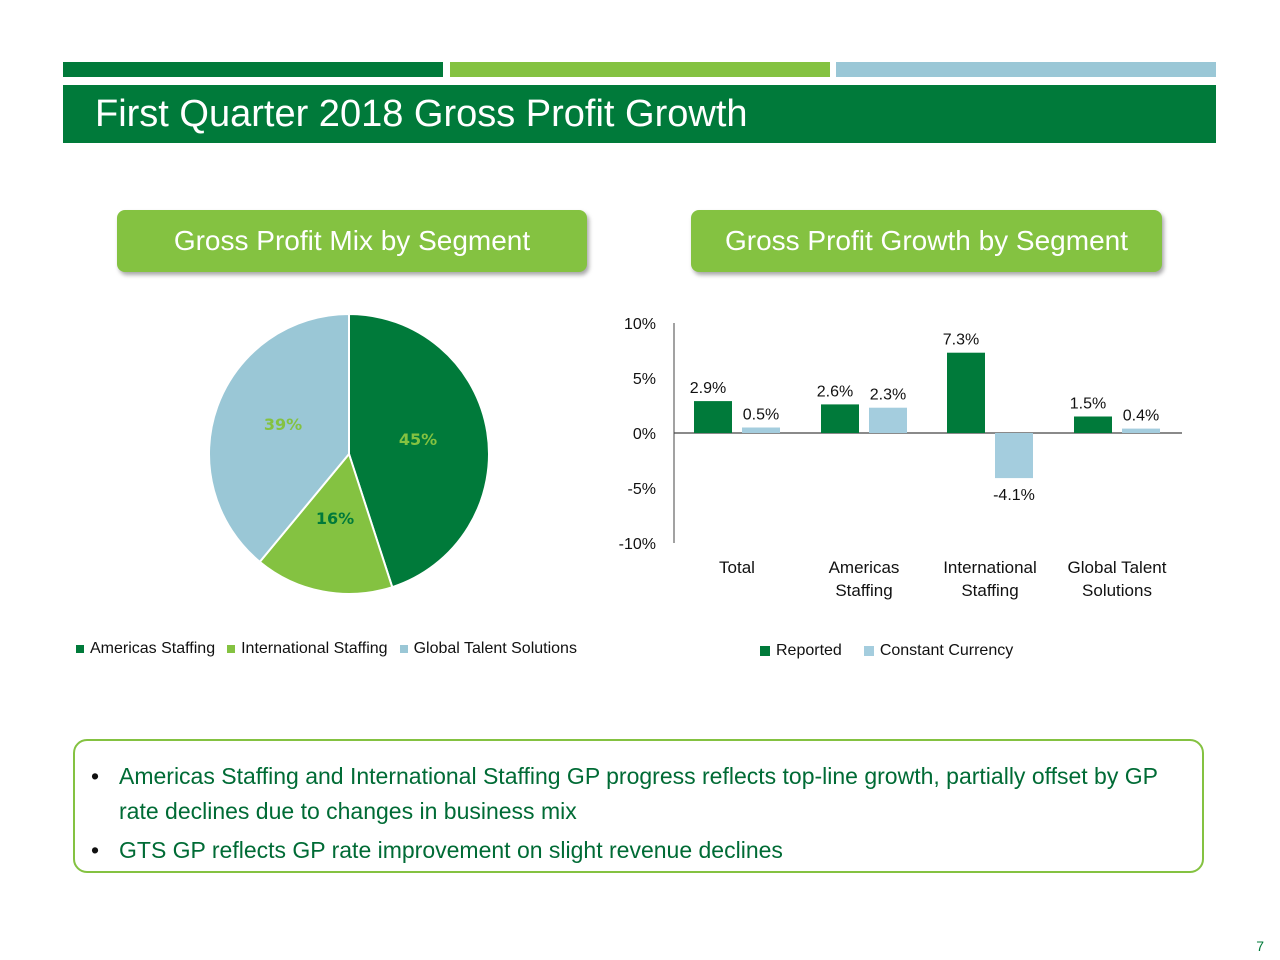 The image size is (1280, 960). What do you see at coordinates (1117, 590) in the screenshot?
I see `x-category-label-line2: Solutions` at bounding box center [1117, 590].